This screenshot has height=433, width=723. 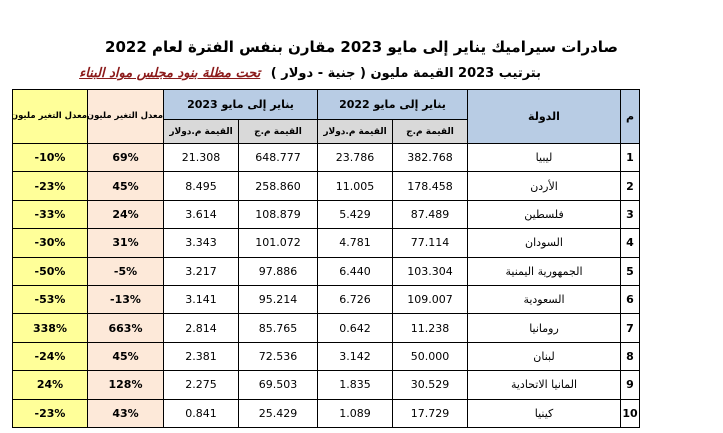 What do you see at coordinates (392, 104) in the screenshot?
I see `header-period-2022: يناير إلى مايو 2022` at bounding box center [392, 104].